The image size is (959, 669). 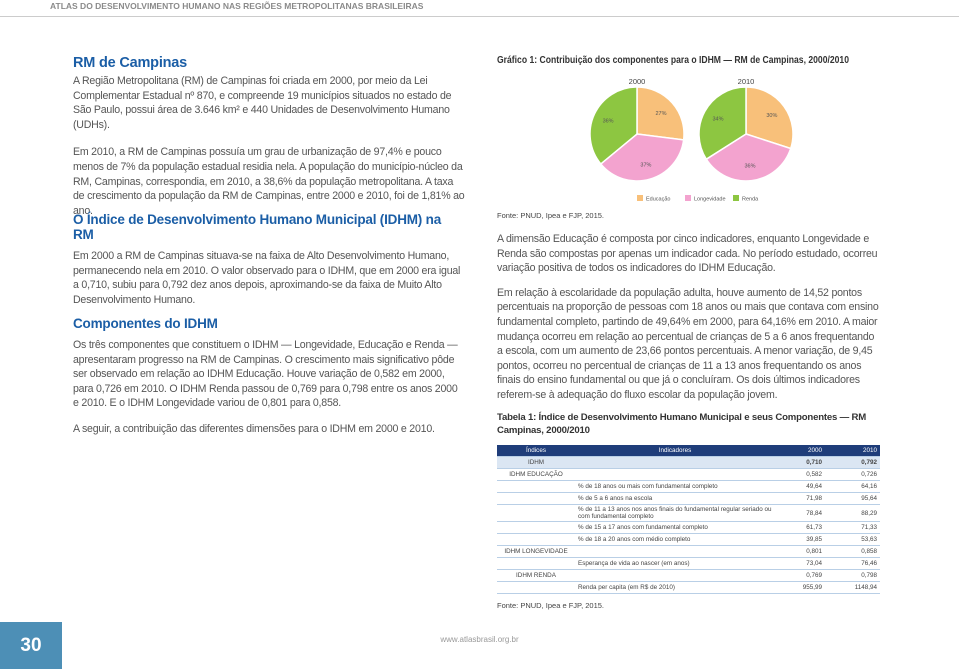 What do you see at coordinates (800, 587) in the screenshot?
I see `table-cell: 955,99` at bounding box center [800, 587].